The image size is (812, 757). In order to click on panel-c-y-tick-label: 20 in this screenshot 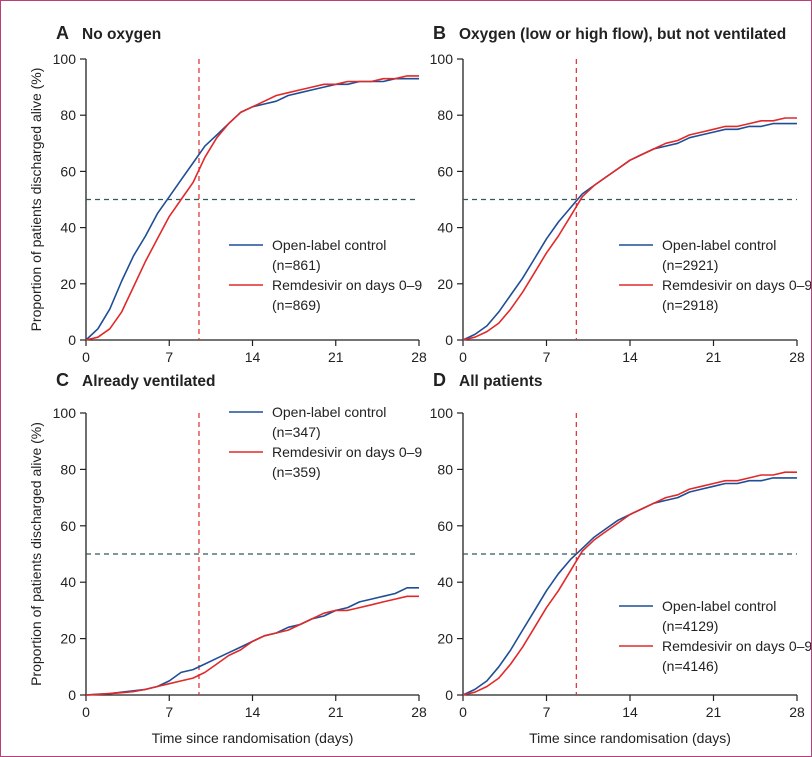, I will do `click(68, 639)`.